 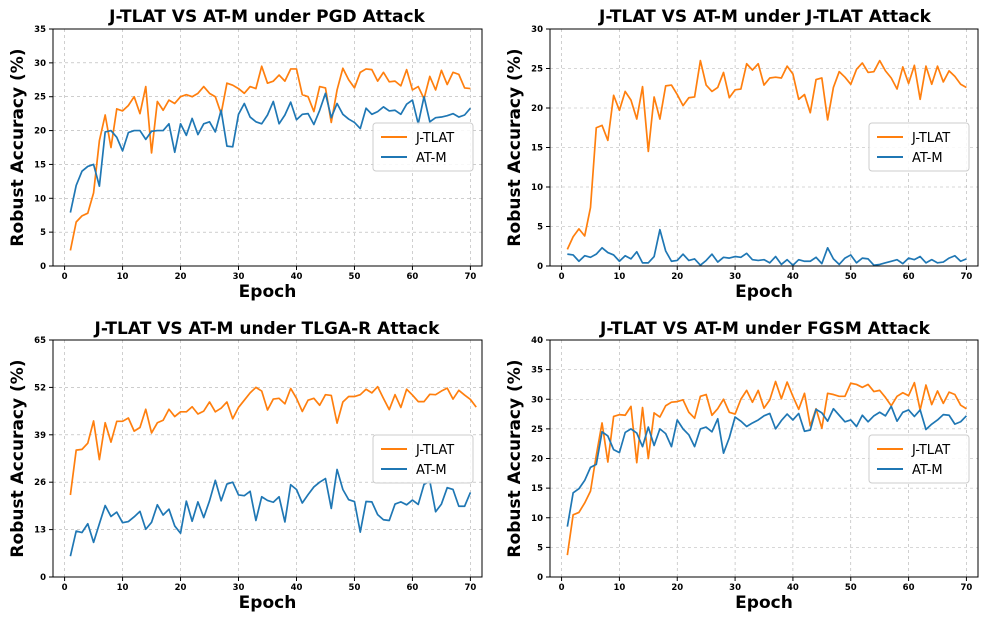 What do you see at coordinates (765, 17) in the screenshot?
I see `chart-title: J-TLAT VS AT-M under J-TLAT Attack` at bounding box center [765, 17].